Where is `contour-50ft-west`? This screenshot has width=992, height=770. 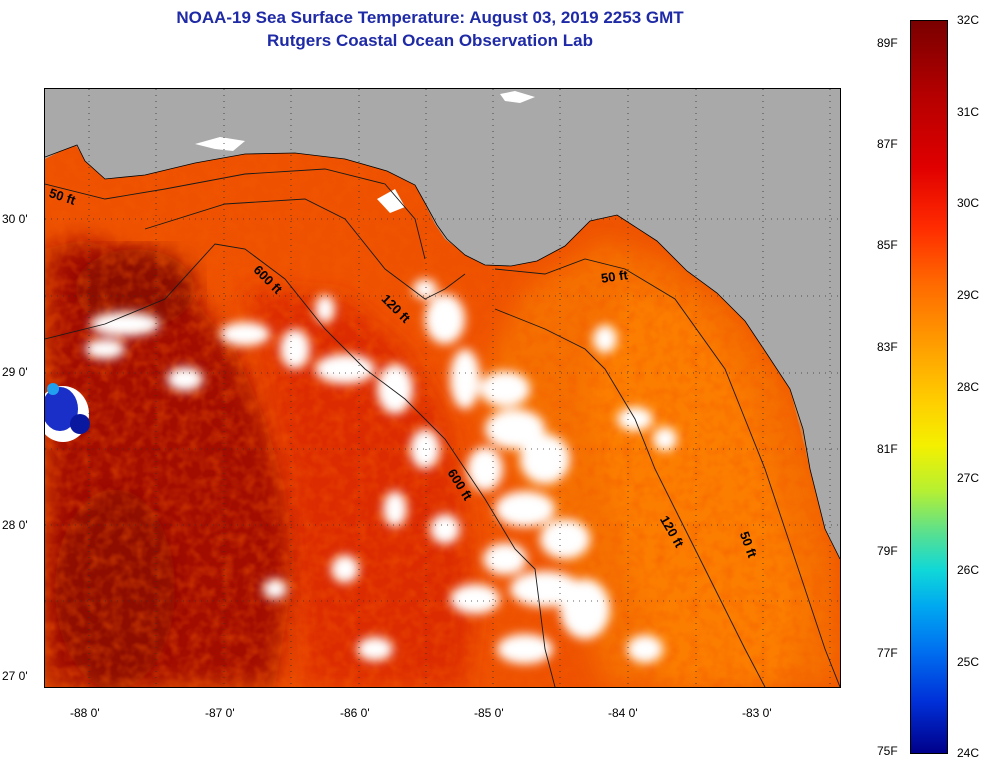
contour-50ft-west is located at coordinates (235, 214).